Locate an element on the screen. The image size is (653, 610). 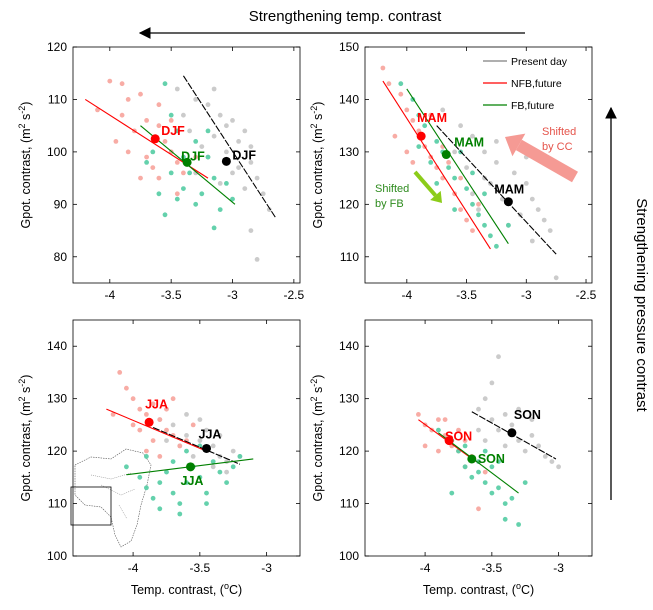
fb-season-label: JJA is located at coordinates (192, 481).